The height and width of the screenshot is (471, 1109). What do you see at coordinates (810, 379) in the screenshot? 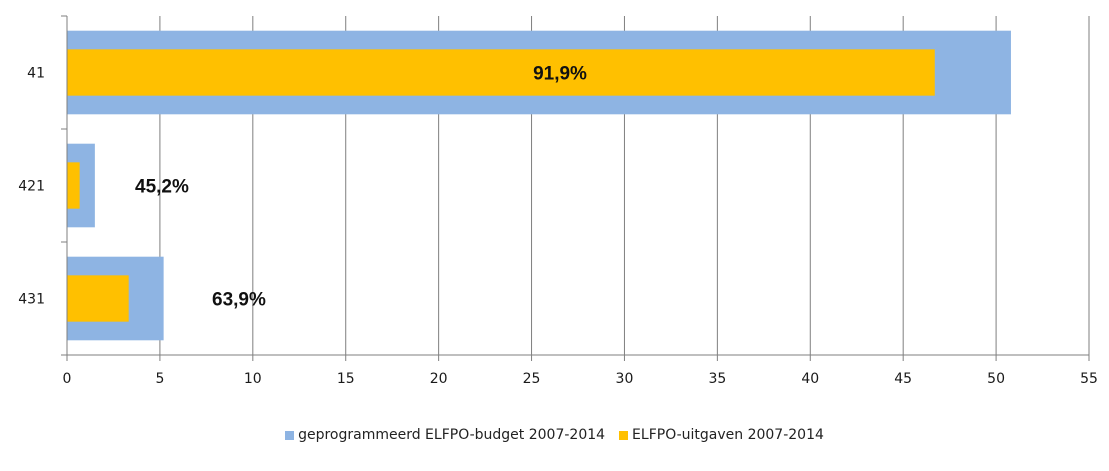
I see `x-tick-label-40: 40` at bounding box center [810, 379].